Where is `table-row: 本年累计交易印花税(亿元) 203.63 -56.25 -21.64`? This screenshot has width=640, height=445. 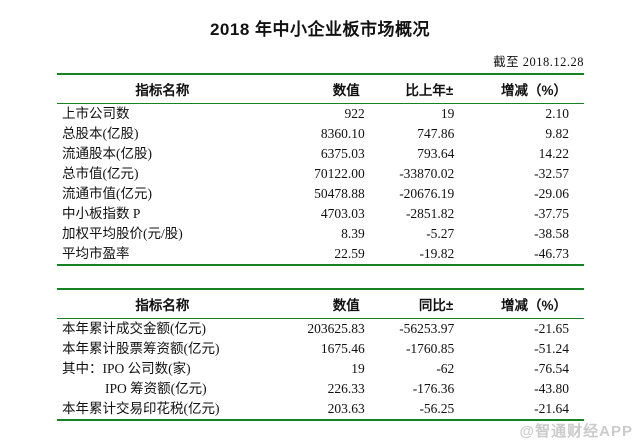
table-row: 本年累计交易印花税(亿元) 203.63 -56.25 -21.64 is located at coordinates (320, 409).